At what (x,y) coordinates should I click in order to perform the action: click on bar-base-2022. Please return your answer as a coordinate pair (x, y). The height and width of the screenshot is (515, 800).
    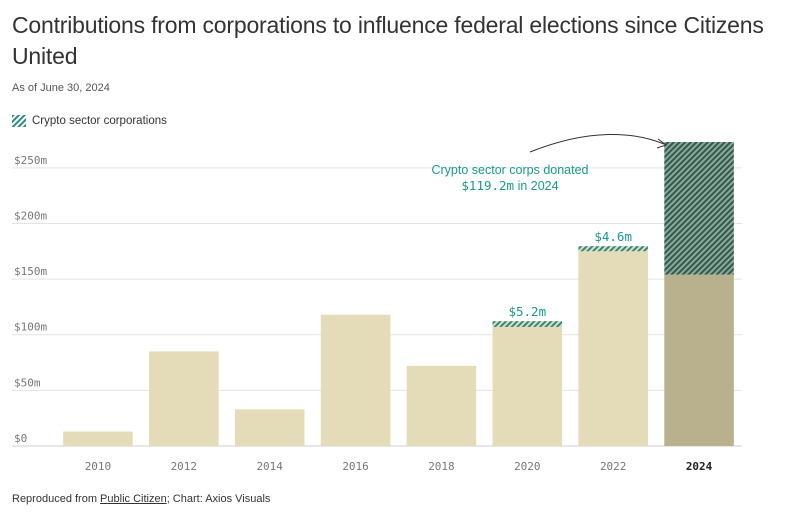
    Looking at the image, I should click on (613, 348).